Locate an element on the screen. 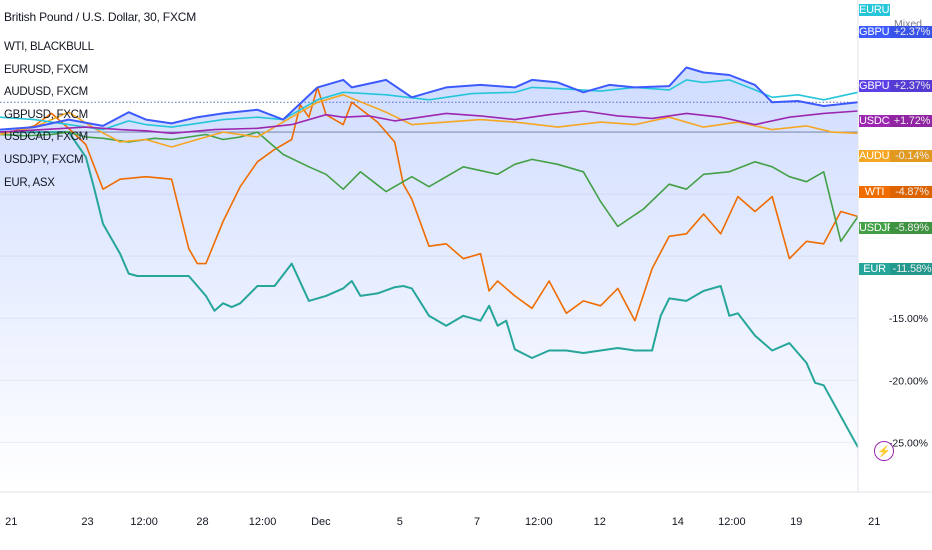 This screenshot has height=550, width=932. y-tick-label: -15.00% is located at coordinates (908, 319).